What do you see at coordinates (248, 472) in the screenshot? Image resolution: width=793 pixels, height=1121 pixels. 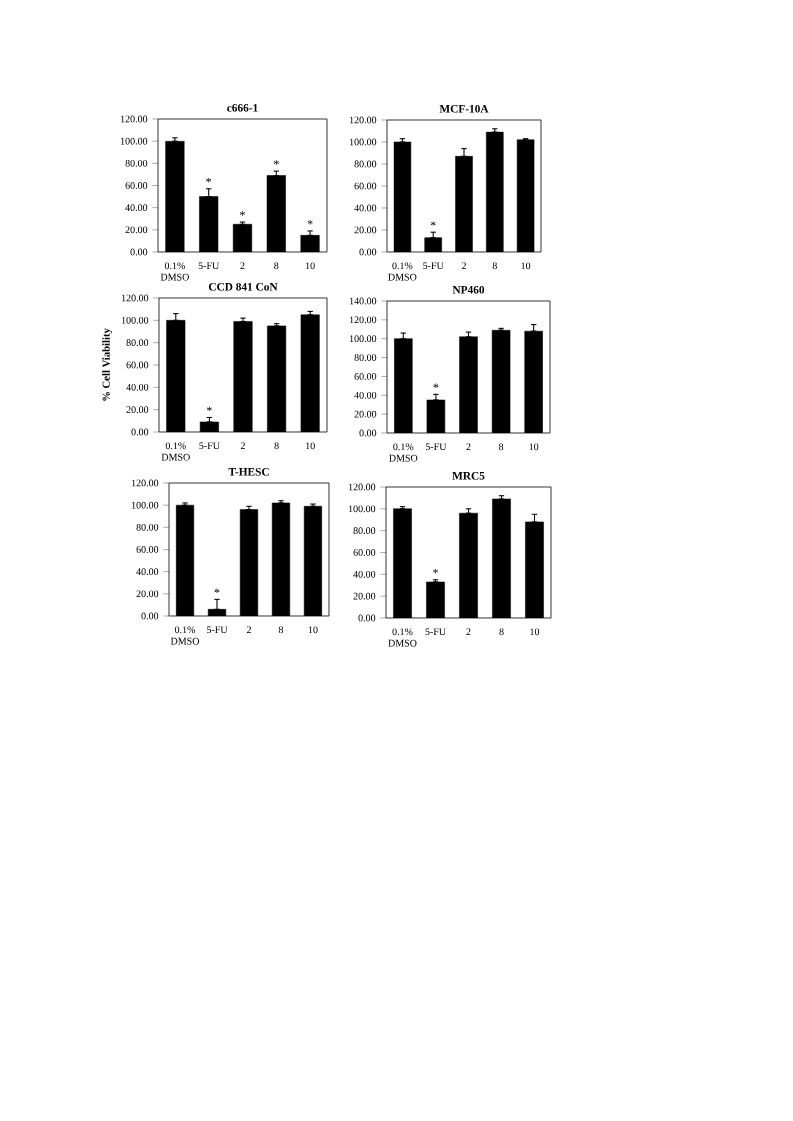 I see `chart-title: T-HESC` at bounding box center [248, 472].